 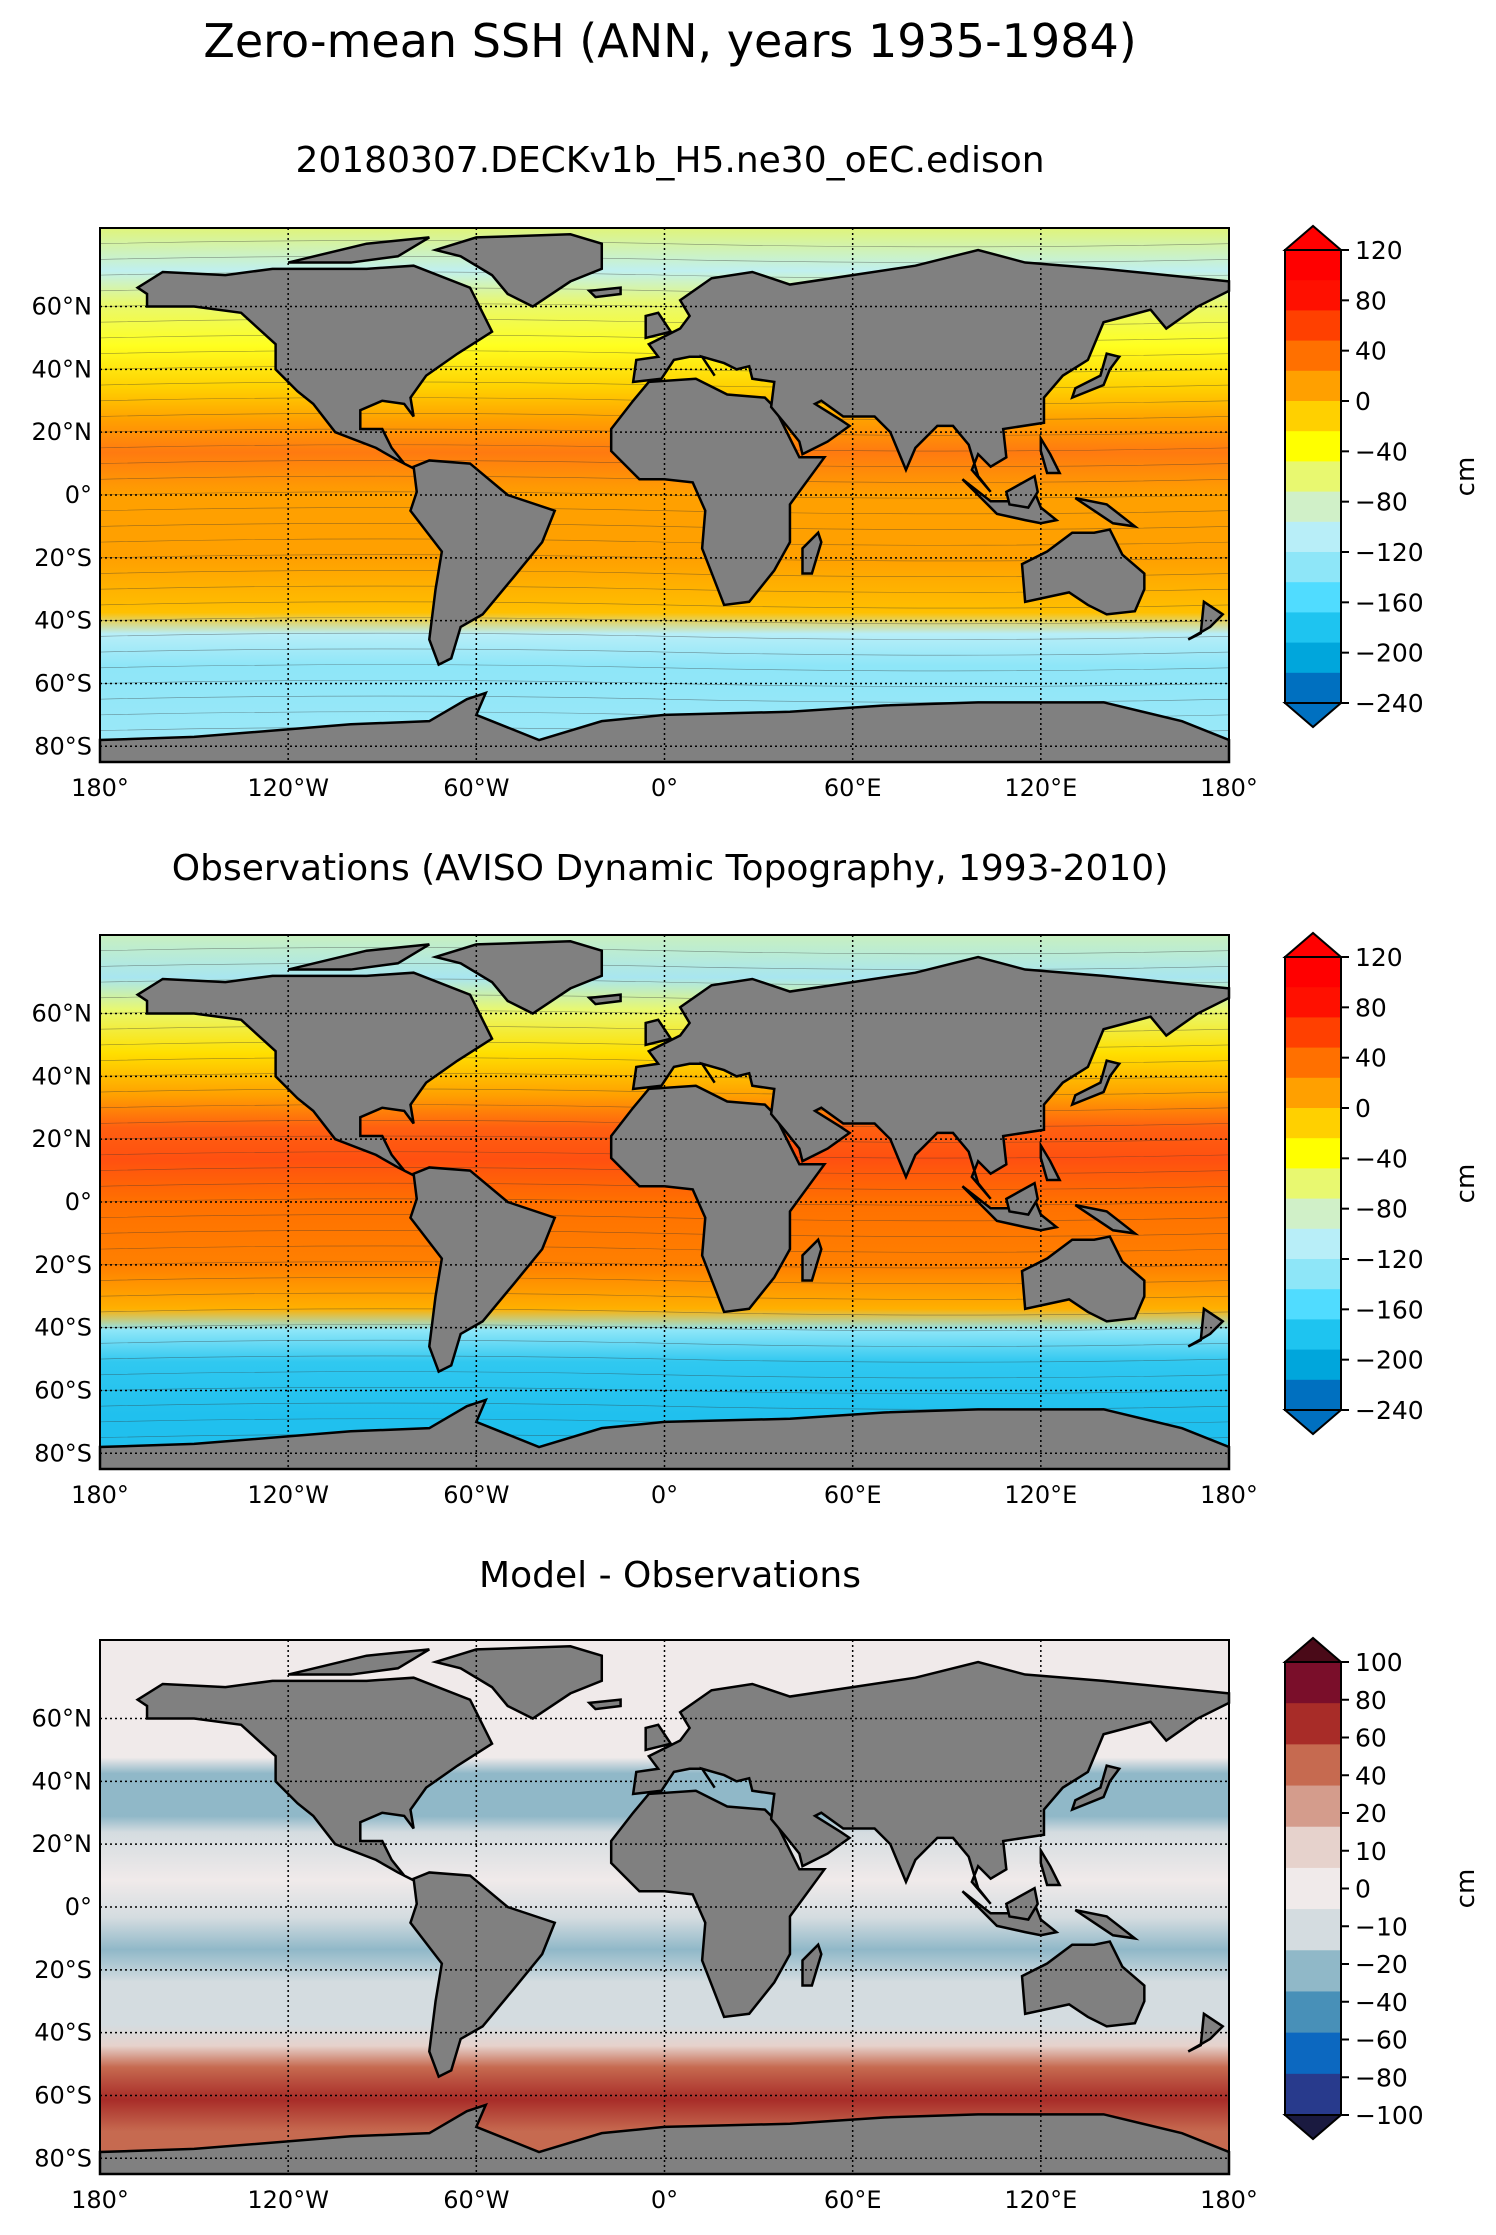 I want to click on colorbar-1: 120 80 40 0 −40 −80 −120 −160 −200 −240 cm, so click(x=1381, y=476).